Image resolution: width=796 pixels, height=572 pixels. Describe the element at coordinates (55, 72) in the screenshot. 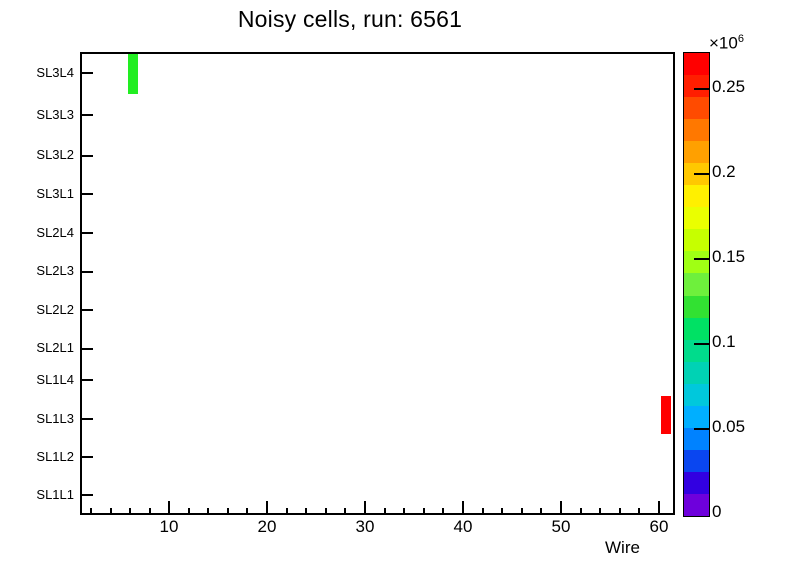

I see `y-axis-label-sl3l4: SL3L4` at that location.